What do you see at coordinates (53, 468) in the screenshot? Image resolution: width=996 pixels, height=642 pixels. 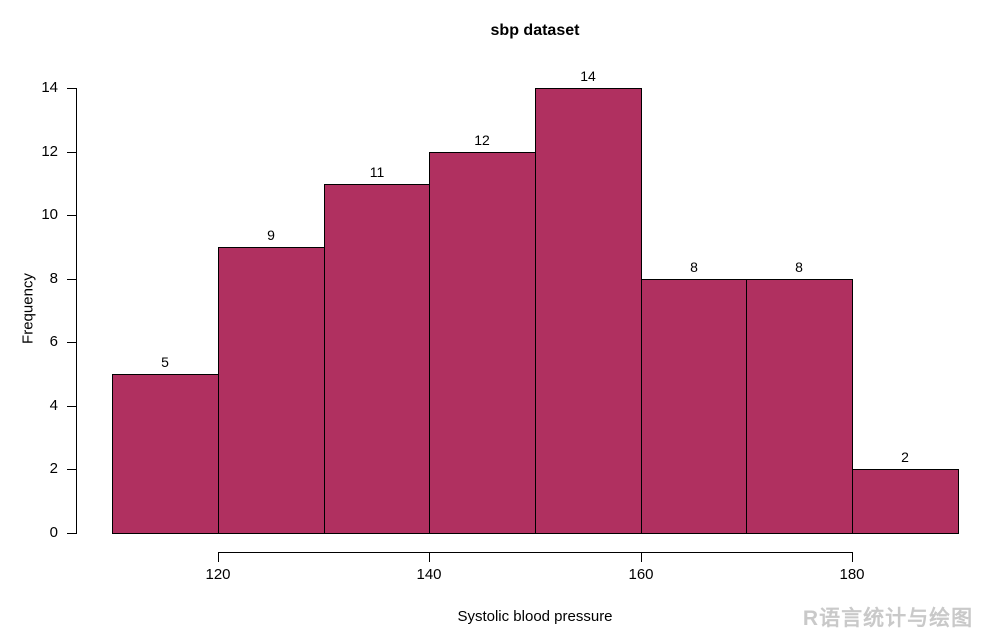 I see `y-tick-label: 2` at bounding box center [53, 468].